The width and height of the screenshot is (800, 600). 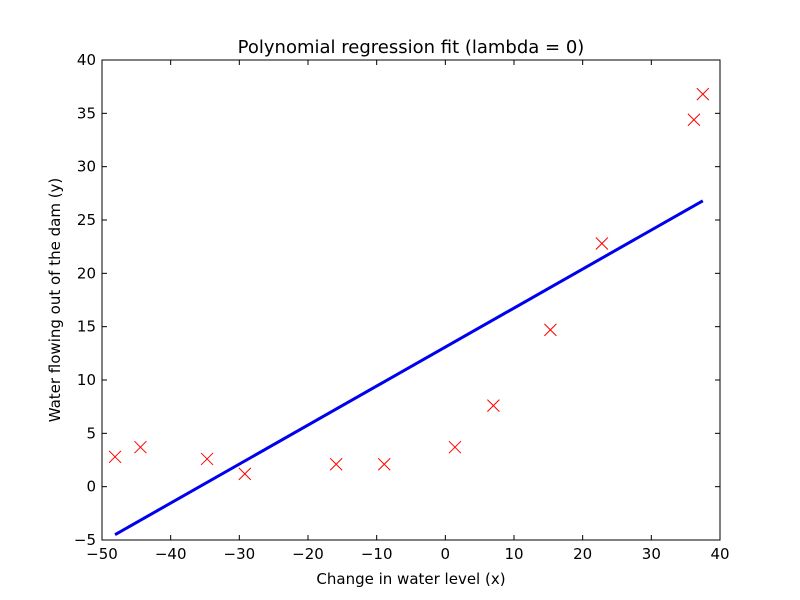 What do you see at coordinates (446, 554) in the screenshot?
I see `x-tick-label: 0` at bounding box center [446, 554].